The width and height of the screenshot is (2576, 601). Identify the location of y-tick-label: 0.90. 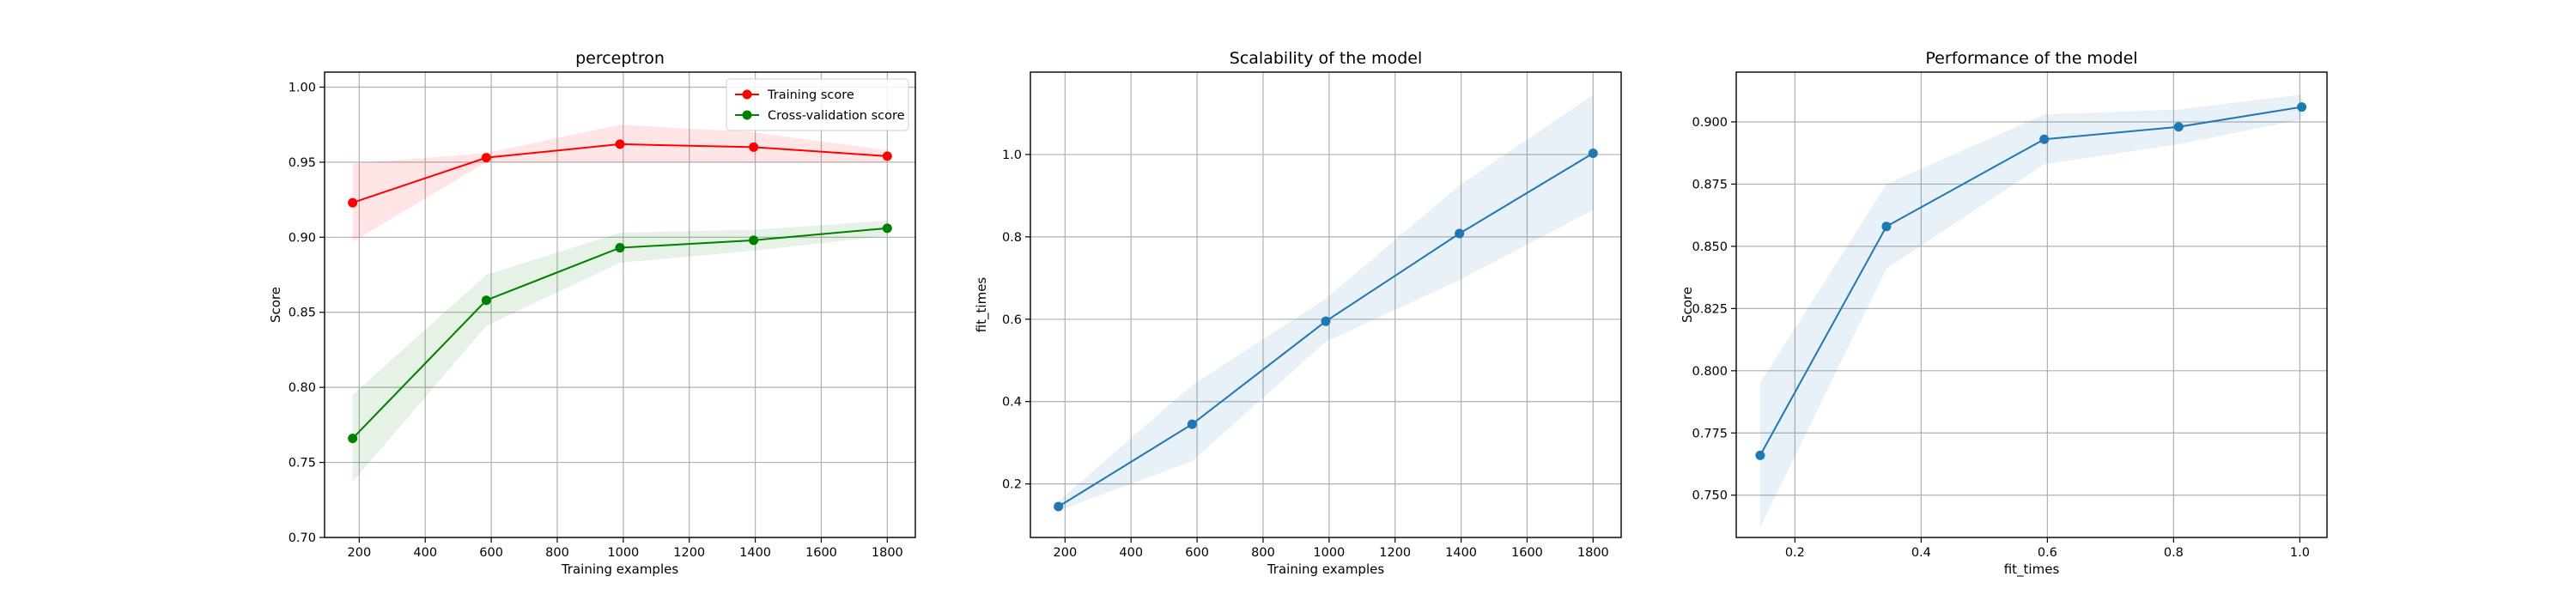
(302, 238).